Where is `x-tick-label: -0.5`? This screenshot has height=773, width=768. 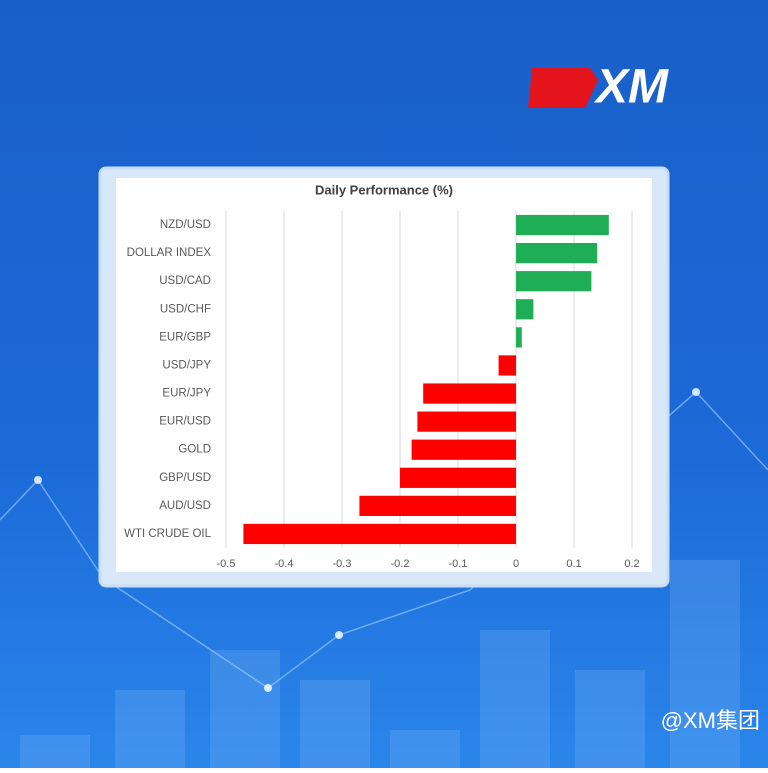 x-tick-label: -0.5 is located at coordinates (226, 564).